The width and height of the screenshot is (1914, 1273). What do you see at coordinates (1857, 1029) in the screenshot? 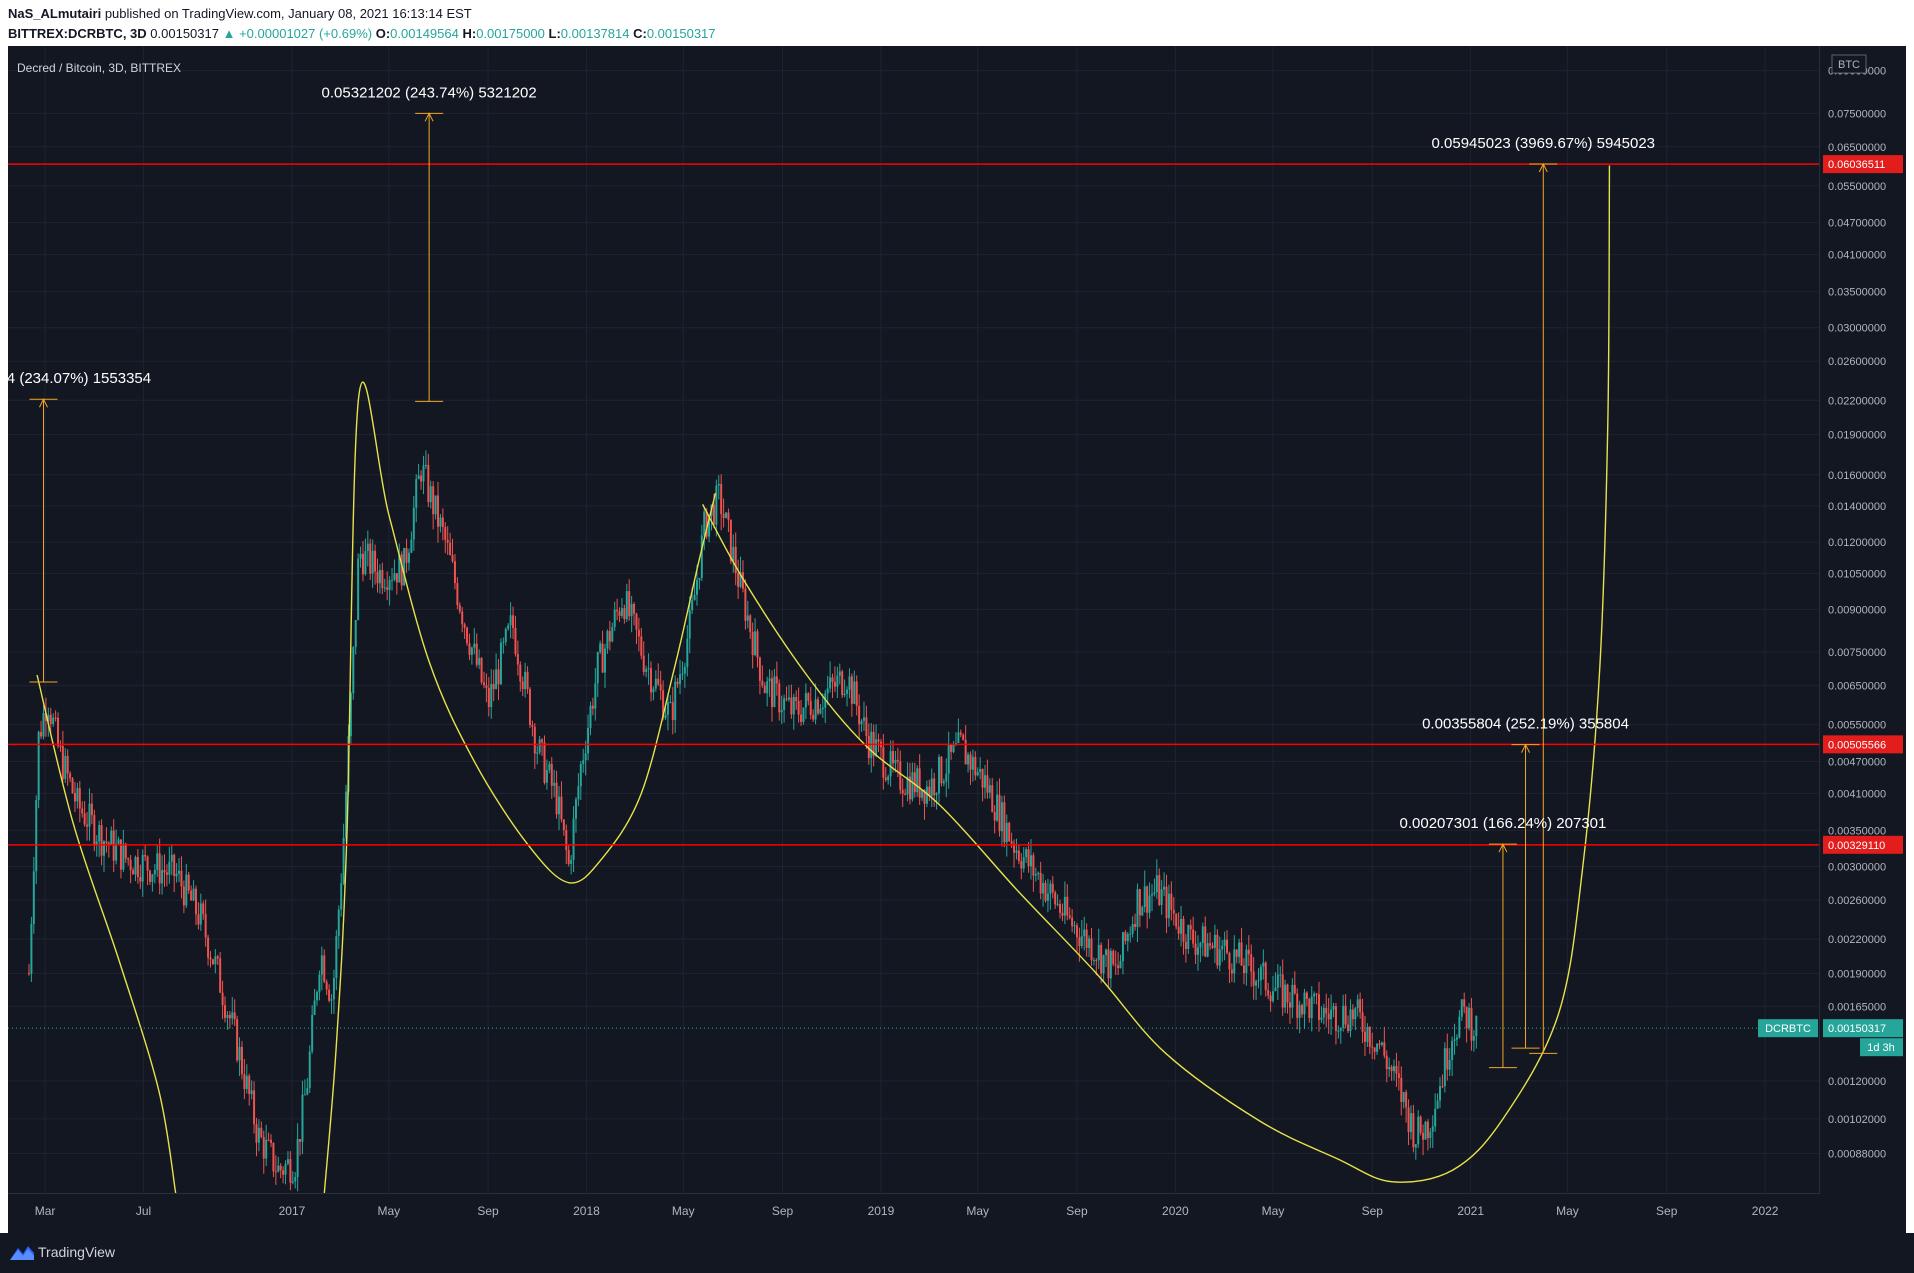
I see `last-price-label: 0.00150317` at bounding box center [1857, 1029].